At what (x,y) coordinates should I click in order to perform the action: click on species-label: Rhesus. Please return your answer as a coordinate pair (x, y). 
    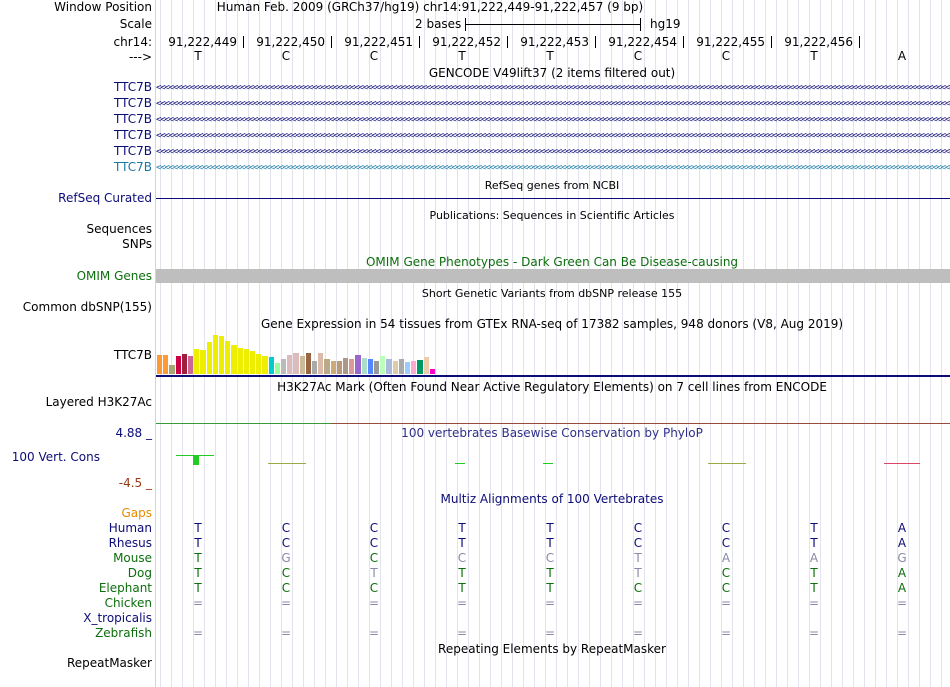
    Looking at the image, I should click on (130, 543).